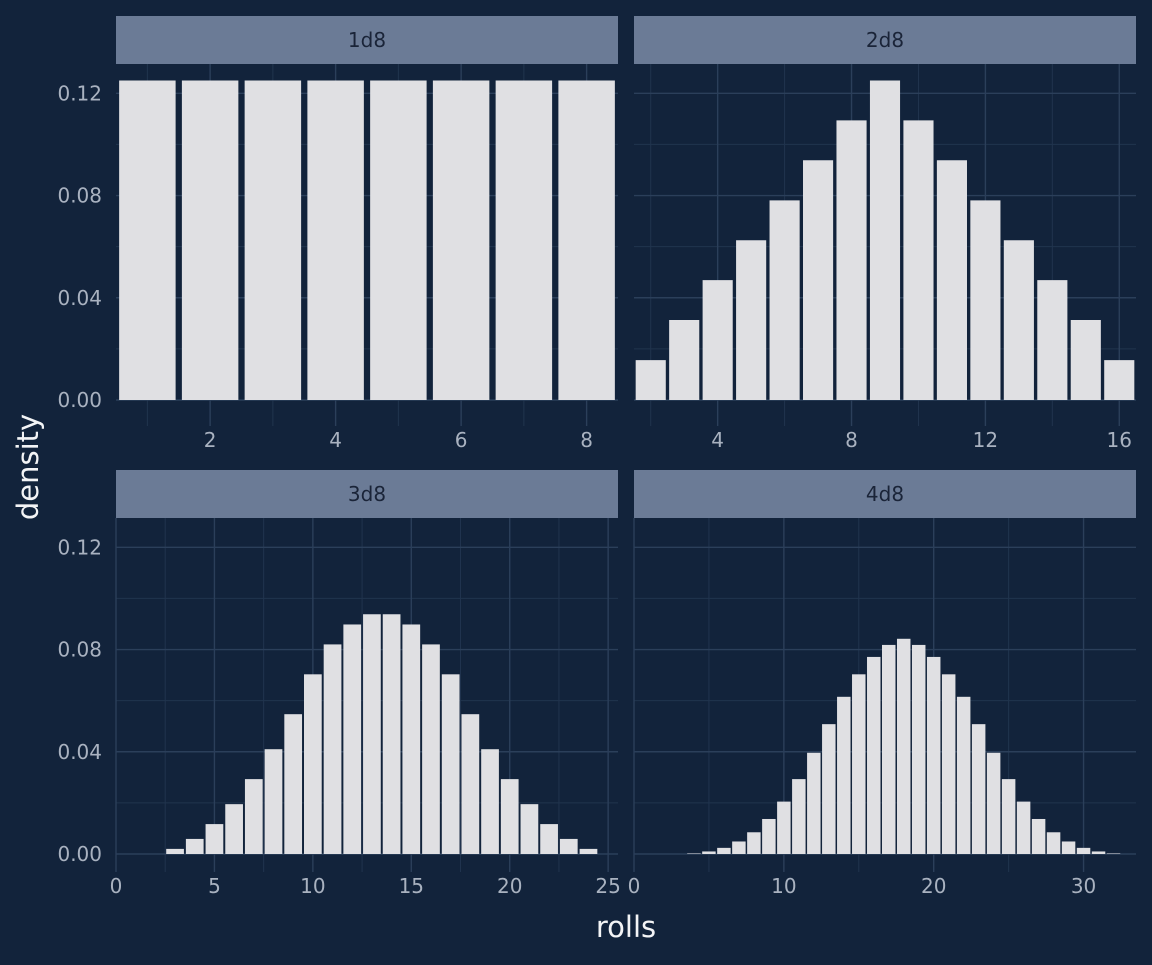  I want to click on panel-1d8-strip-label: 1d8, so click(367, 40).